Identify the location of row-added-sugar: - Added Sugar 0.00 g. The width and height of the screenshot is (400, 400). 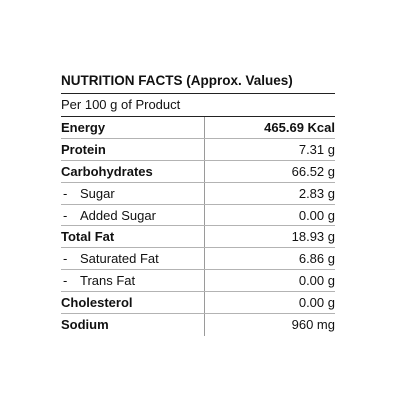
(198, 215).